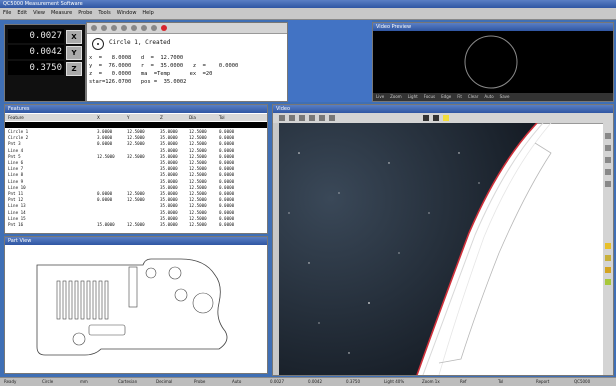  I want to click on list-row: Line 9 35.0000 12.5000 0.0000, so click(136, 182).